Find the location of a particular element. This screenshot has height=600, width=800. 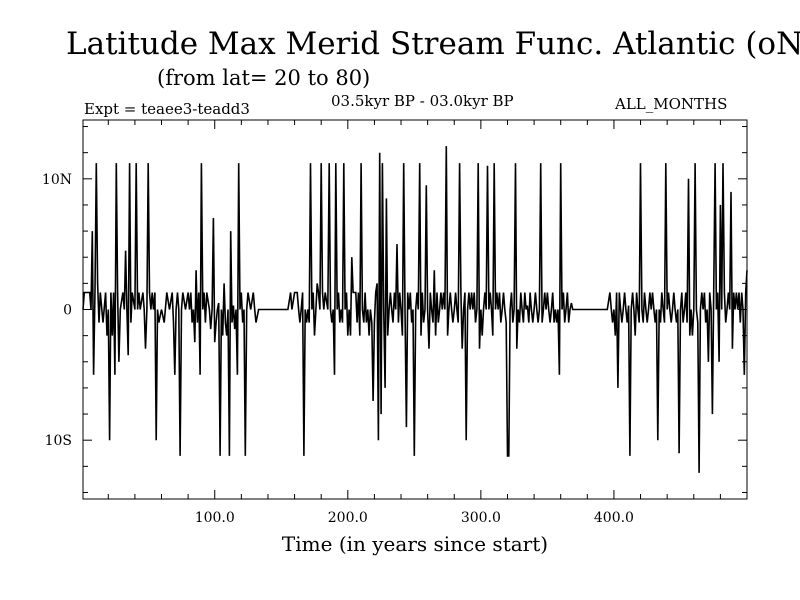

chart-subtitle: (from lat= 20 to 80) is located at coordinates (264, 78).